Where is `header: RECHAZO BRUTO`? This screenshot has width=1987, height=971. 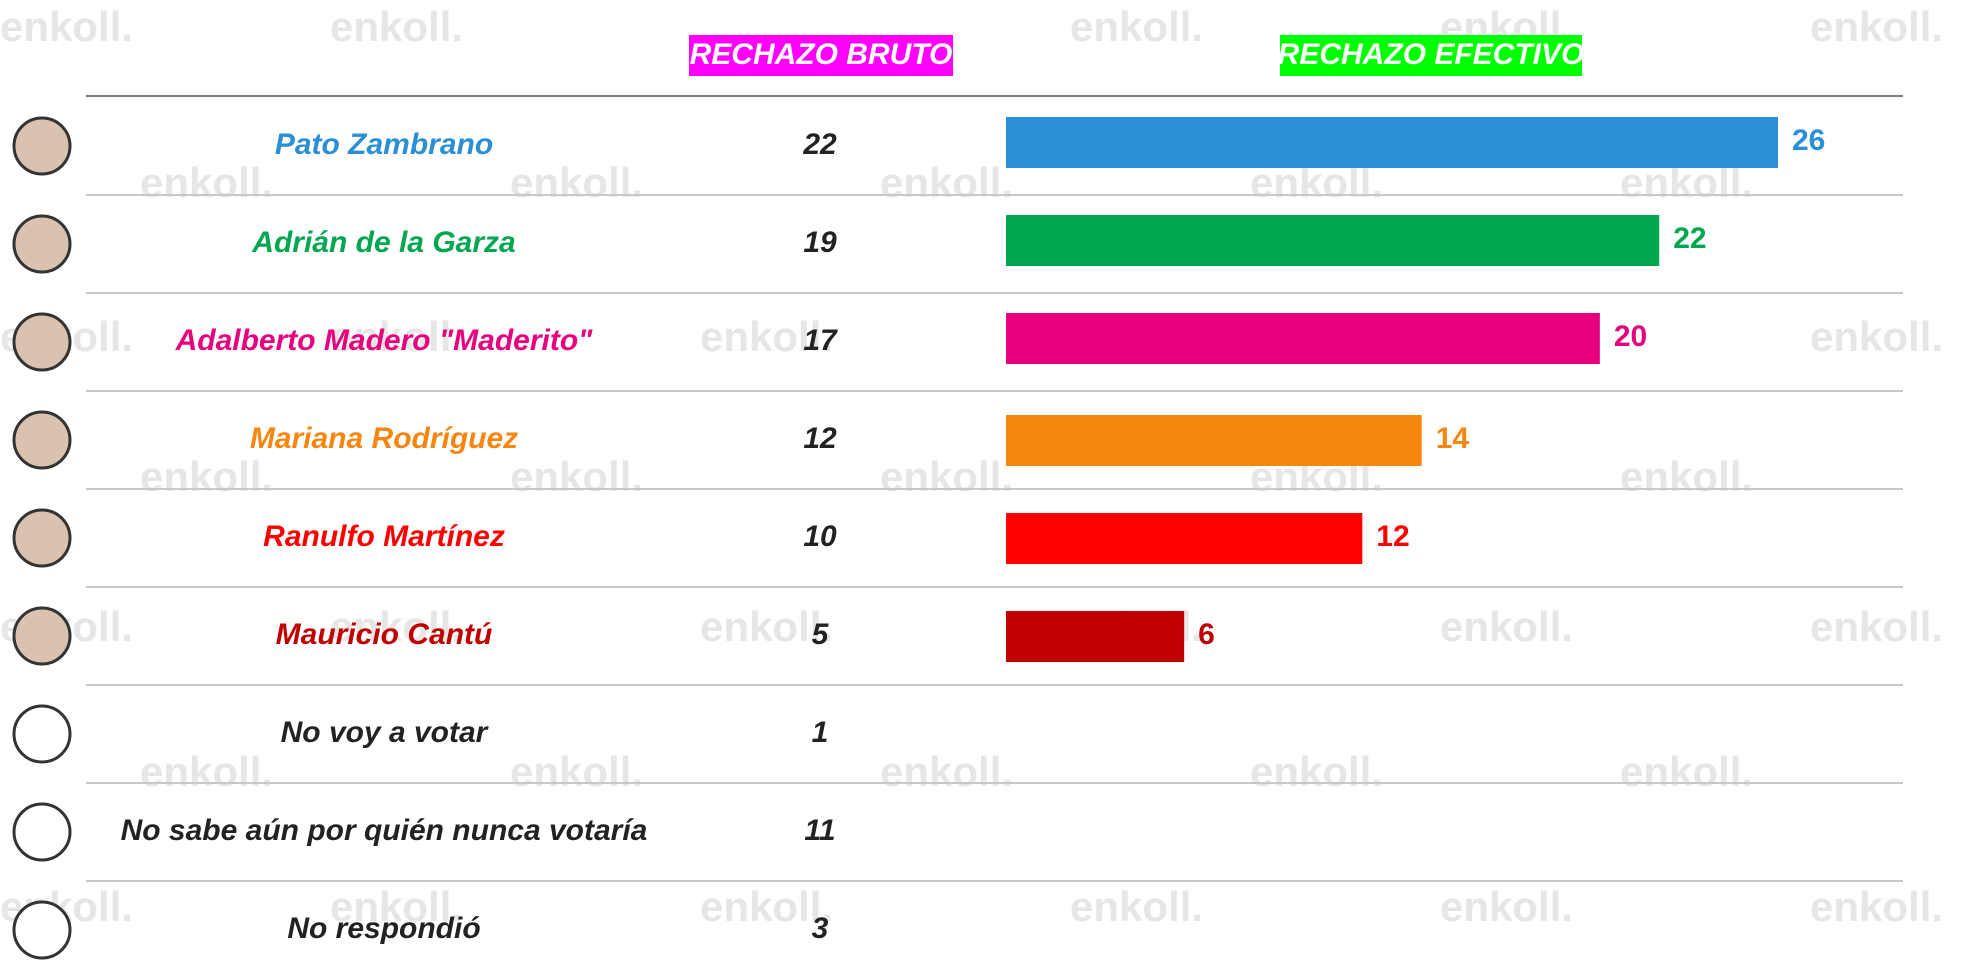 header: RECHAZO BRUTO is located at coordinates (821, 54).